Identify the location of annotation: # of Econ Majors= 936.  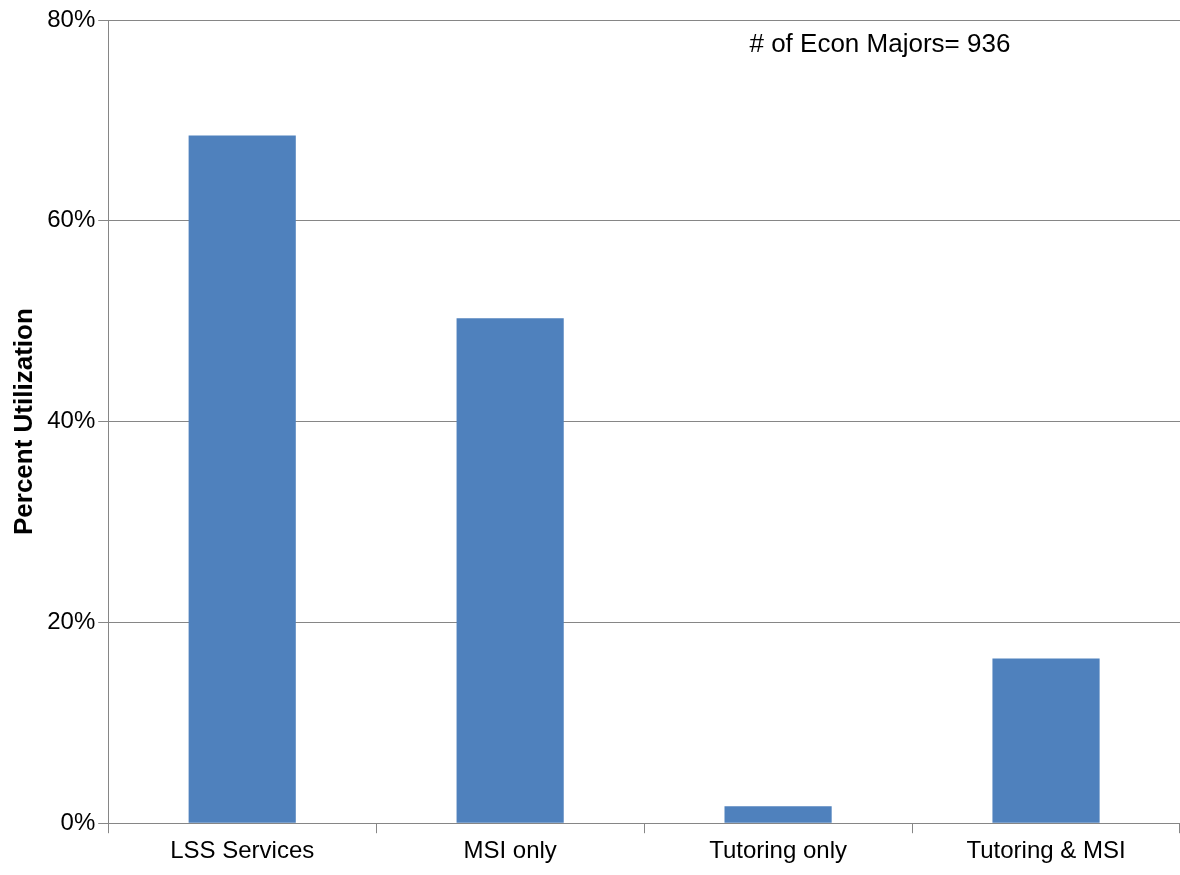
(880, 43).